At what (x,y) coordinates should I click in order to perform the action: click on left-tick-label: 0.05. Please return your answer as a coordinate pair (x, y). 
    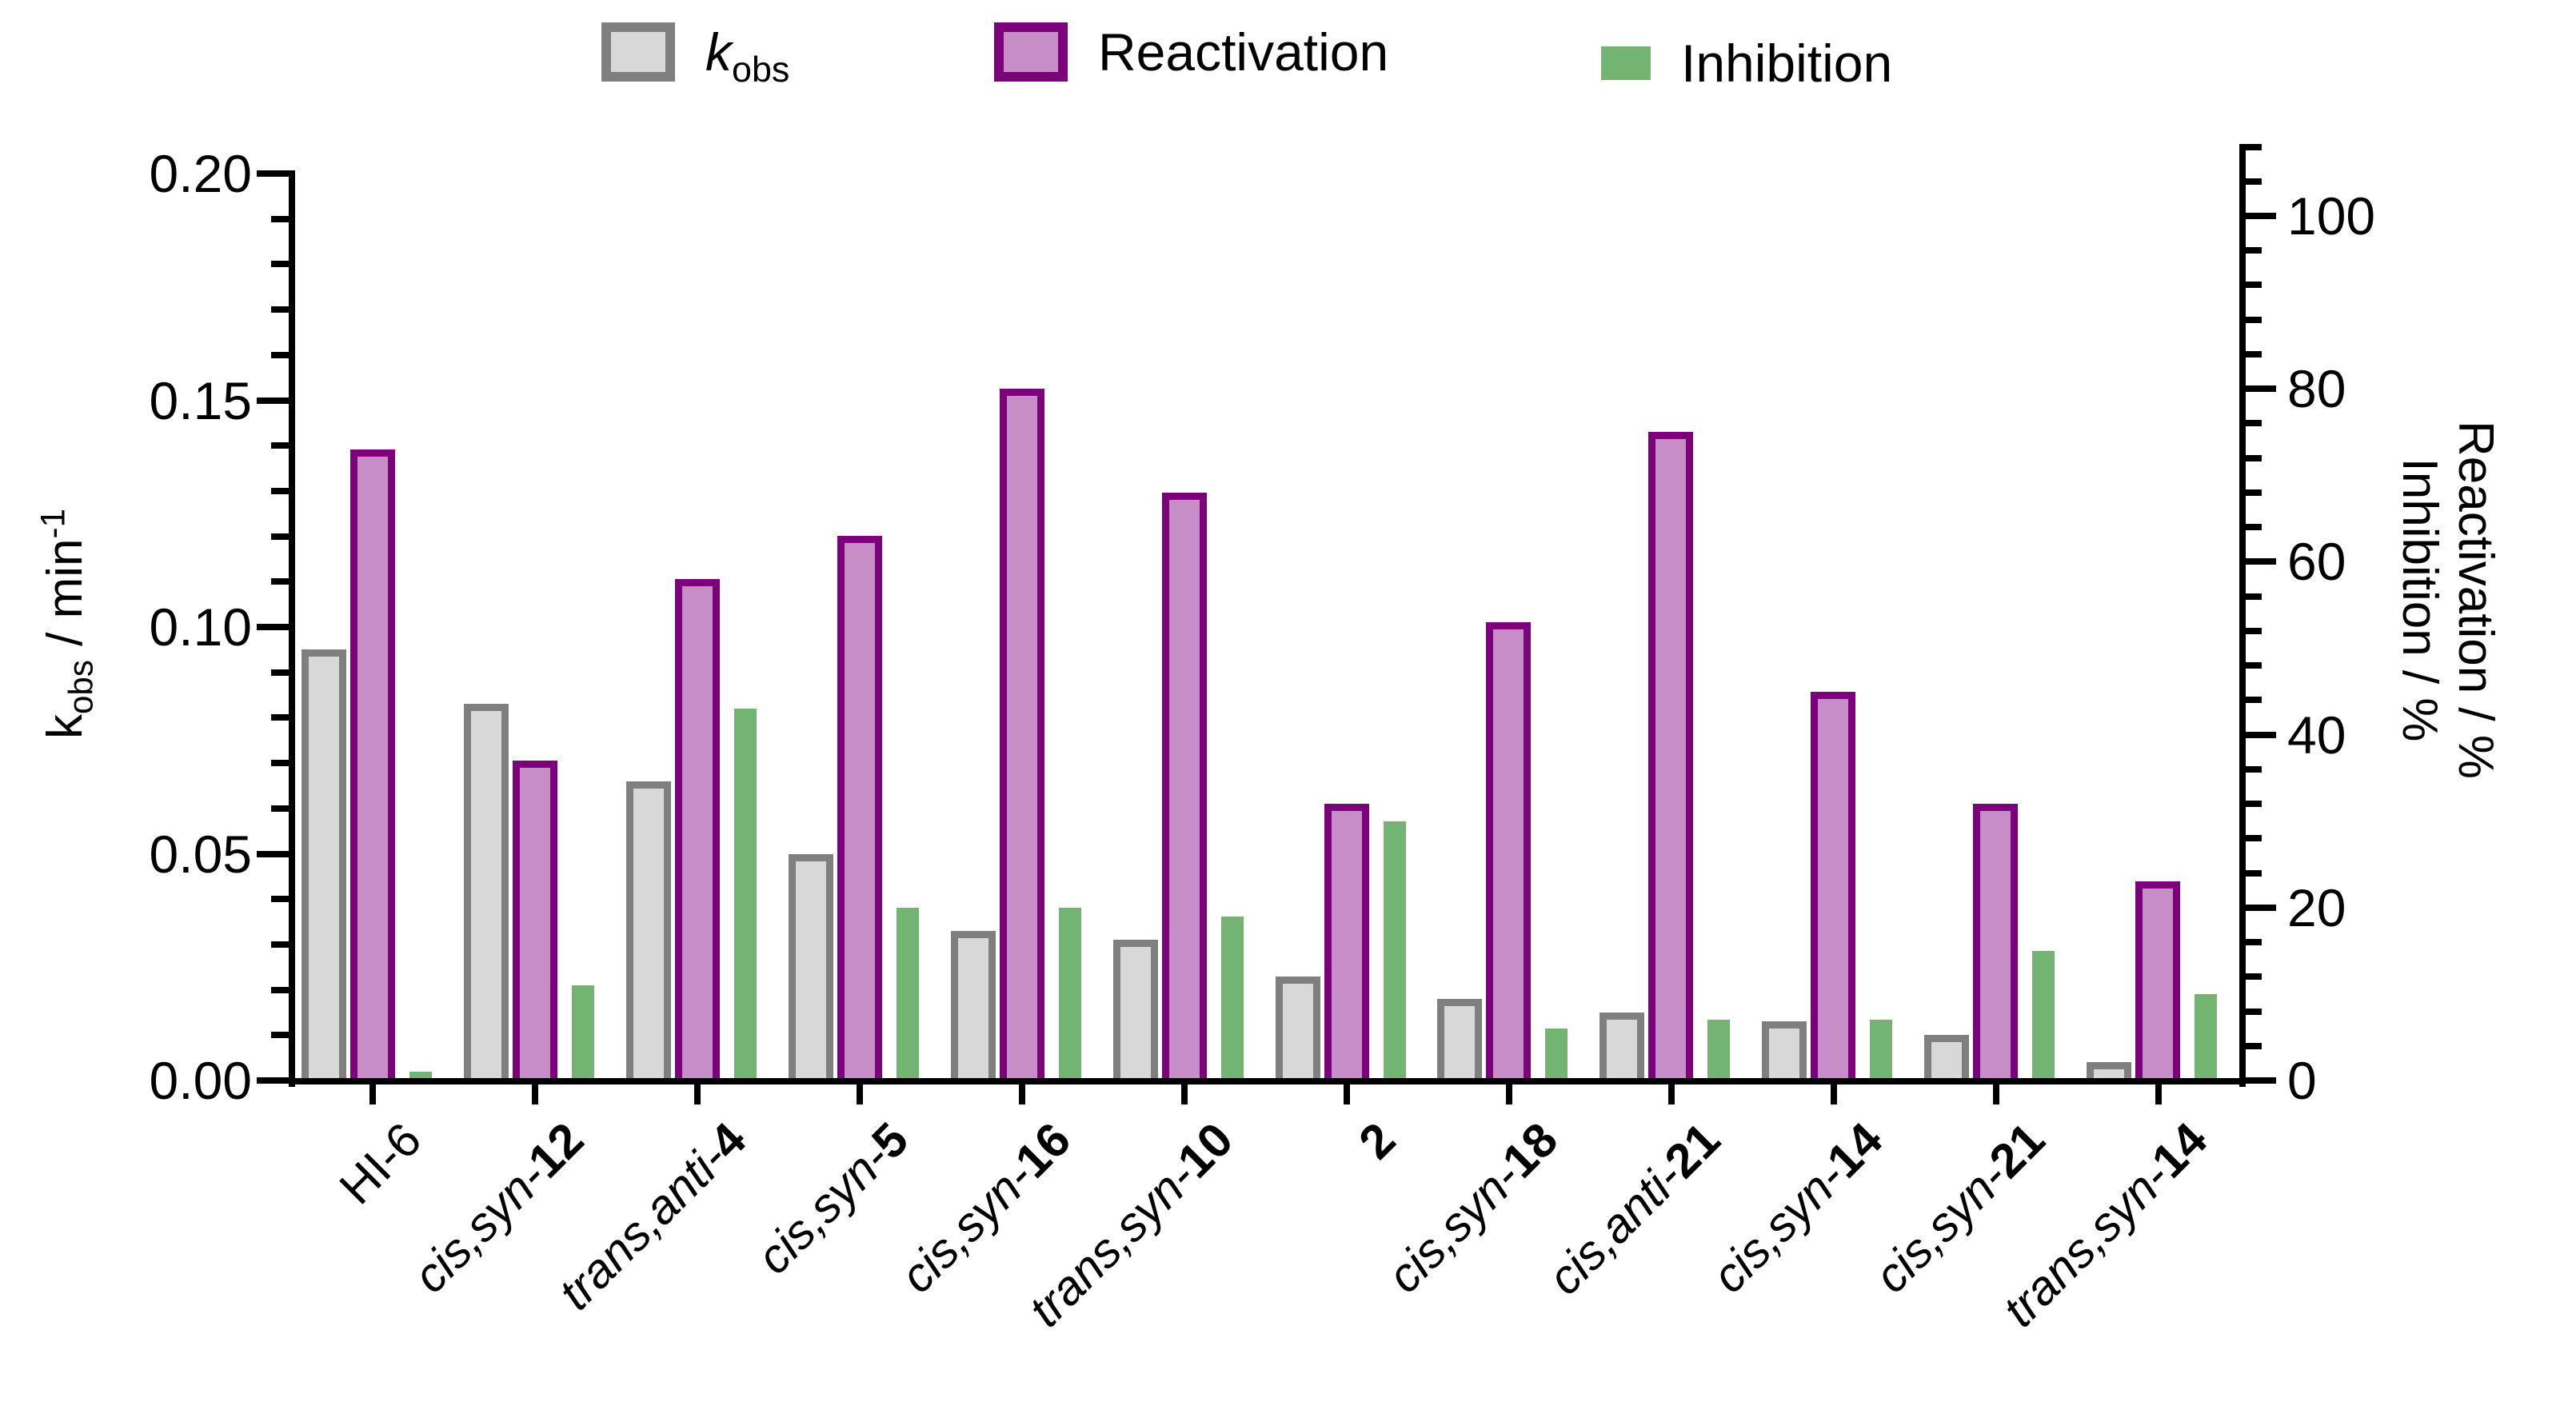
    Looking at the image, I should click on (201, 854).